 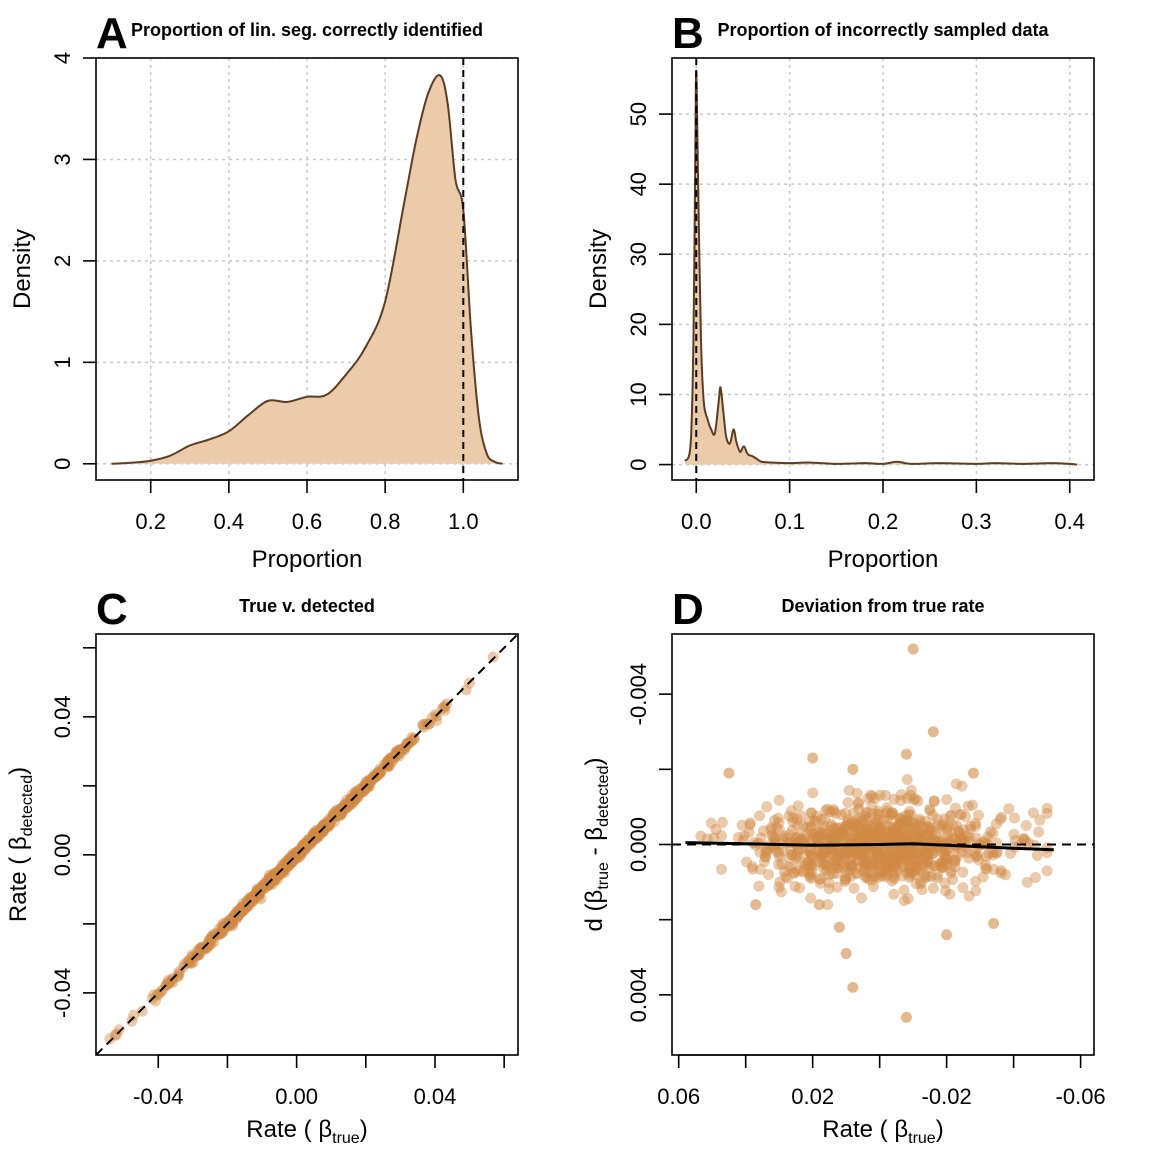 What do you see at coordinates (812, 1096) in the screenshot?
I see `x-tick-label: 0.02` at bounding box center [812, 1096].